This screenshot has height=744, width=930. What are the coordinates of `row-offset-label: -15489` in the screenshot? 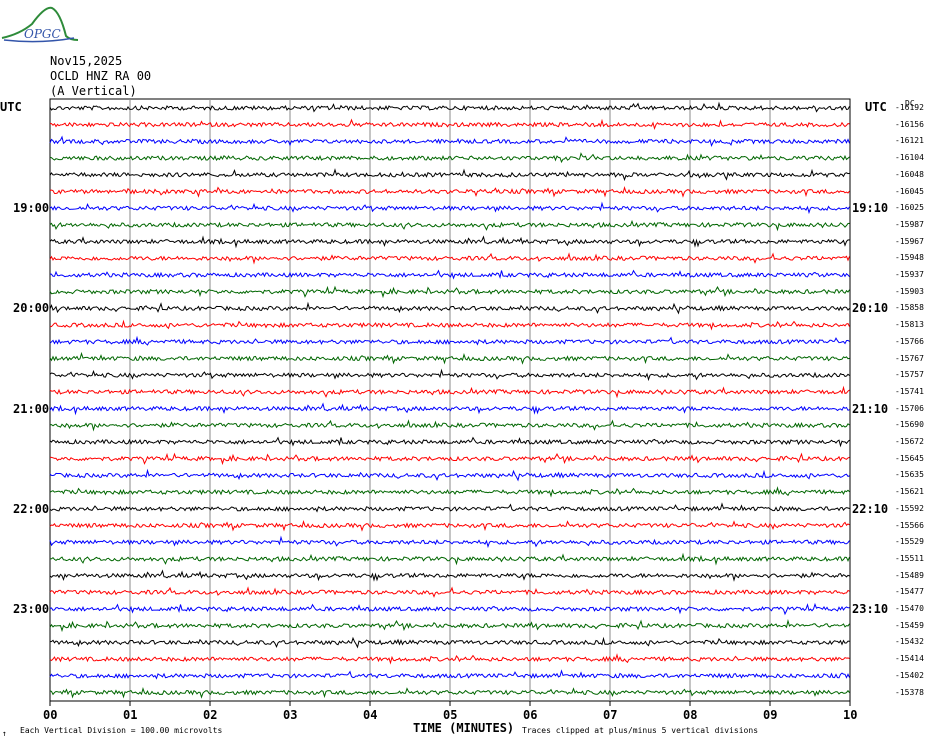 It's located at (909, 575).